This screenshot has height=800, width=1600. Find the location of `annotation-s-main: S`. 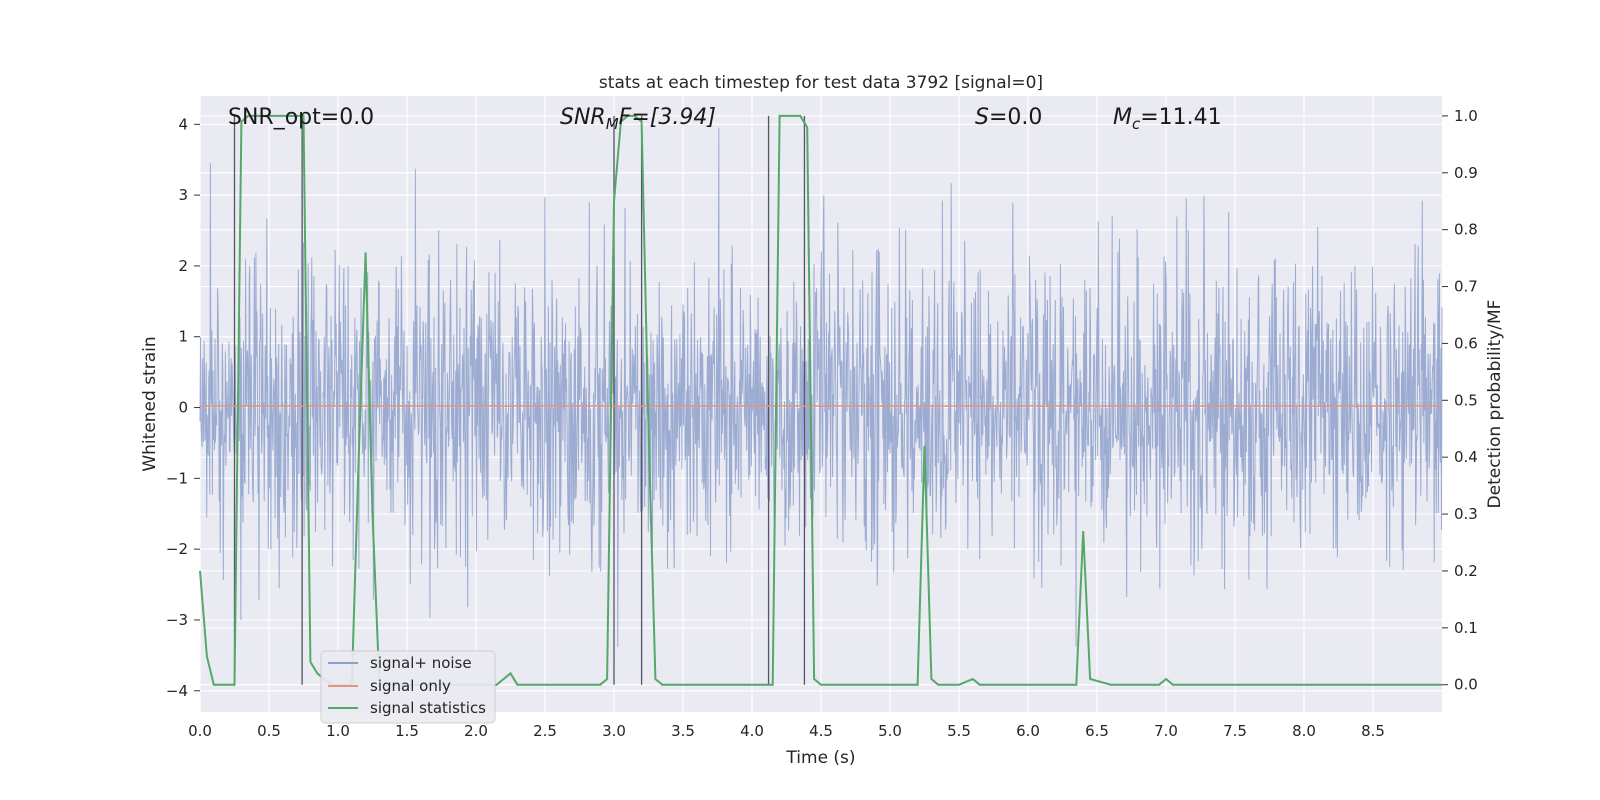

annotation-s-main: S is located at coordinates (982, 117).